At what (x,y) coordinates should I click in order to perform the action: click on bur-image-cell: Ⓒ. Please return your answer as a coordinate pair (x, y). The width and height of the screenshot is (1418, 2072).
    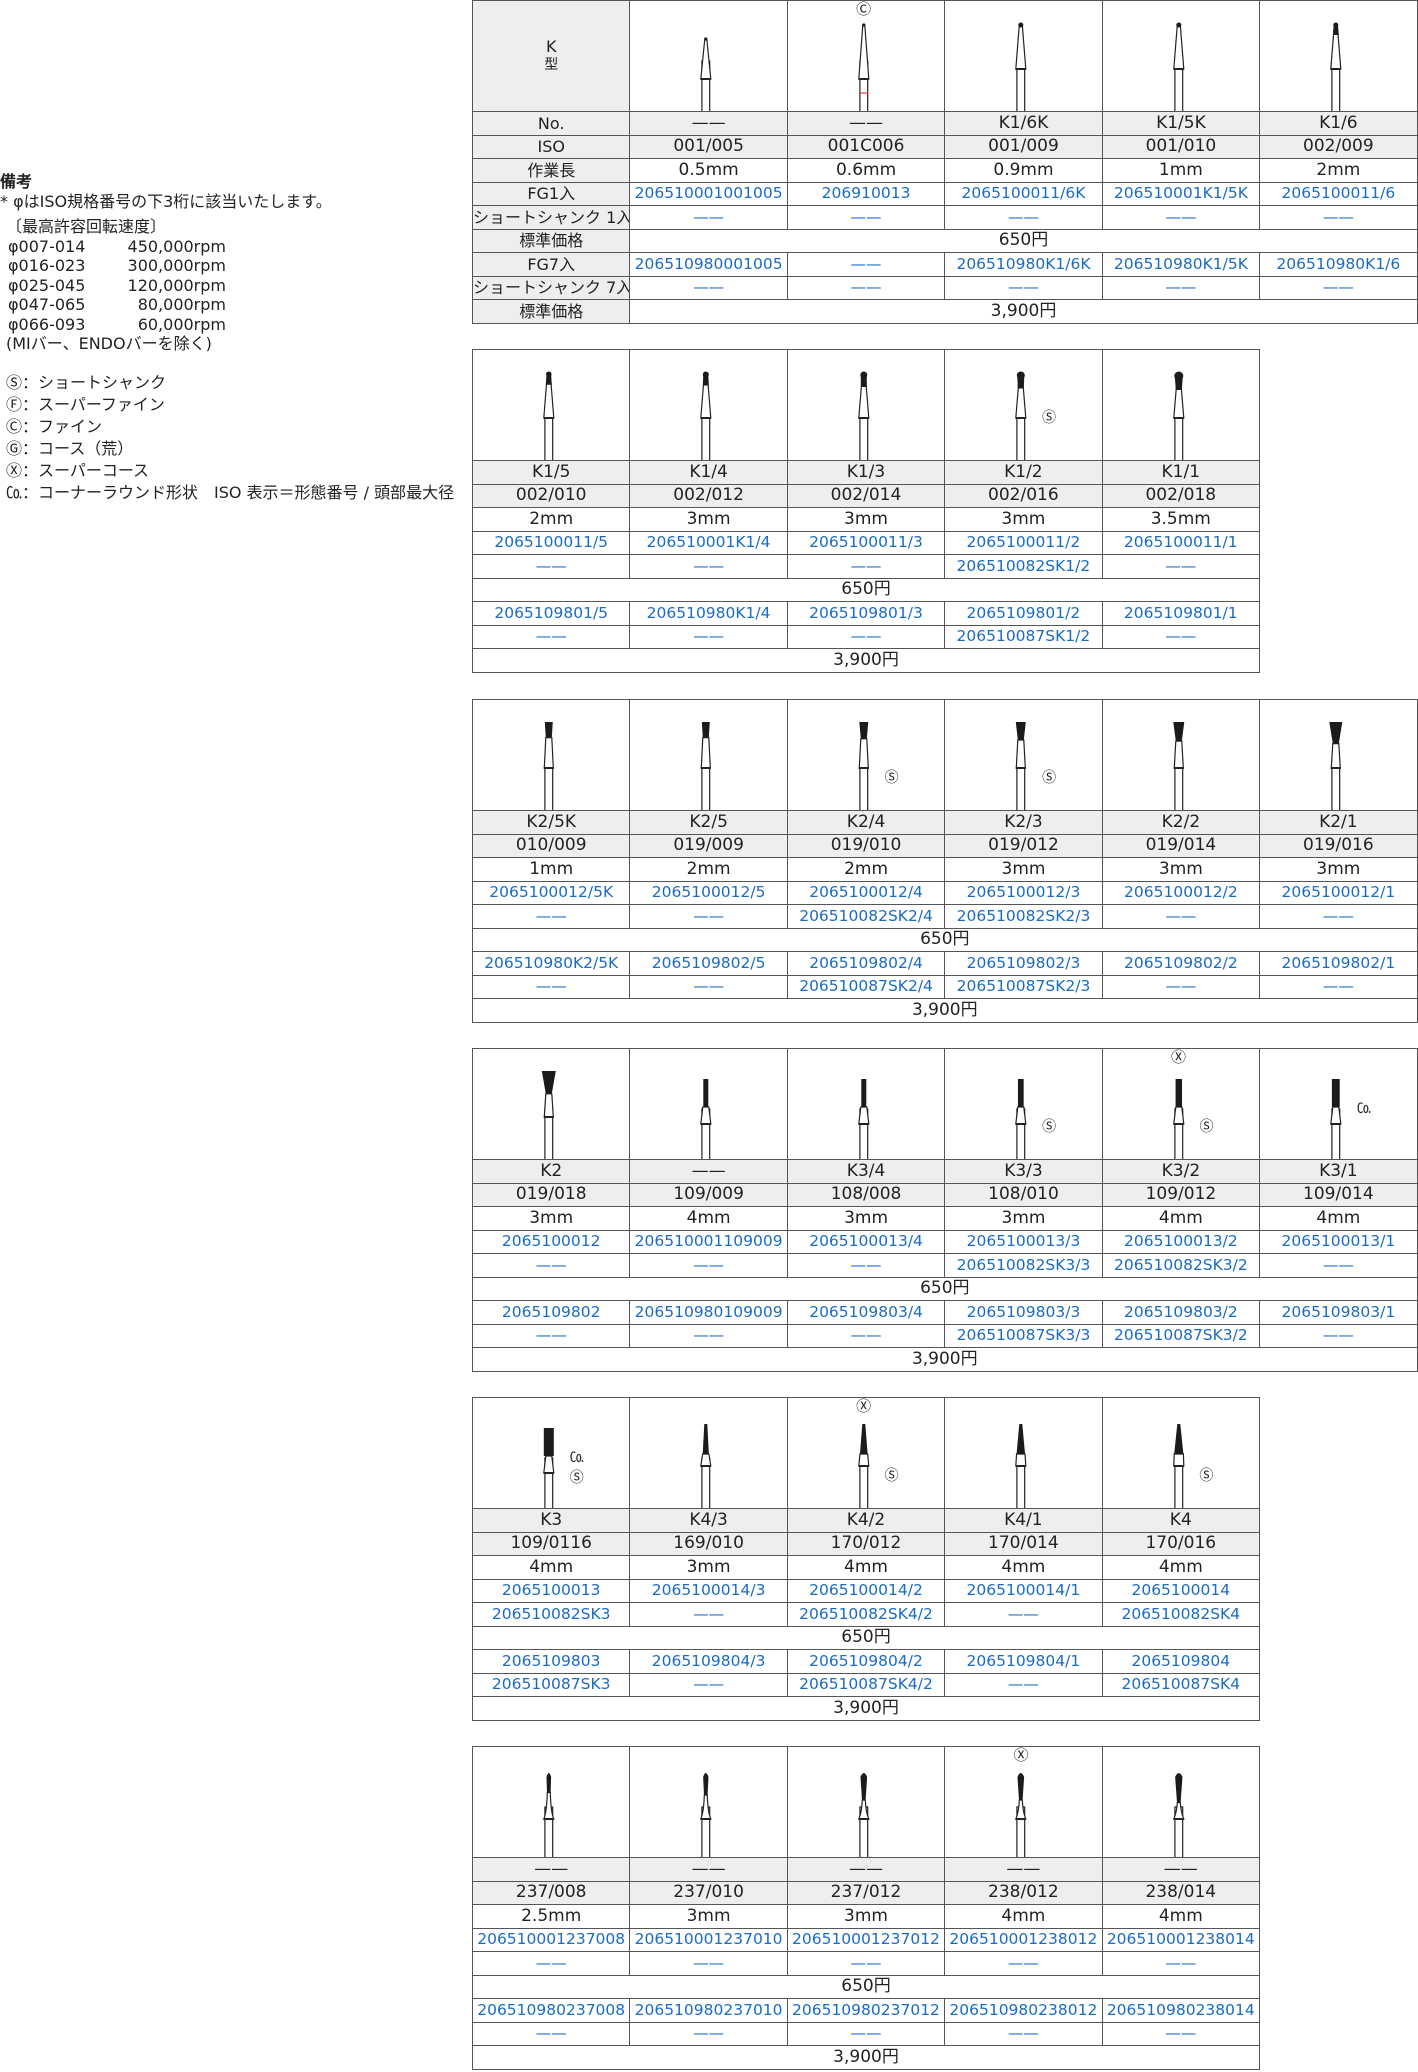
    Looking at the image, I should click on (866, 56).